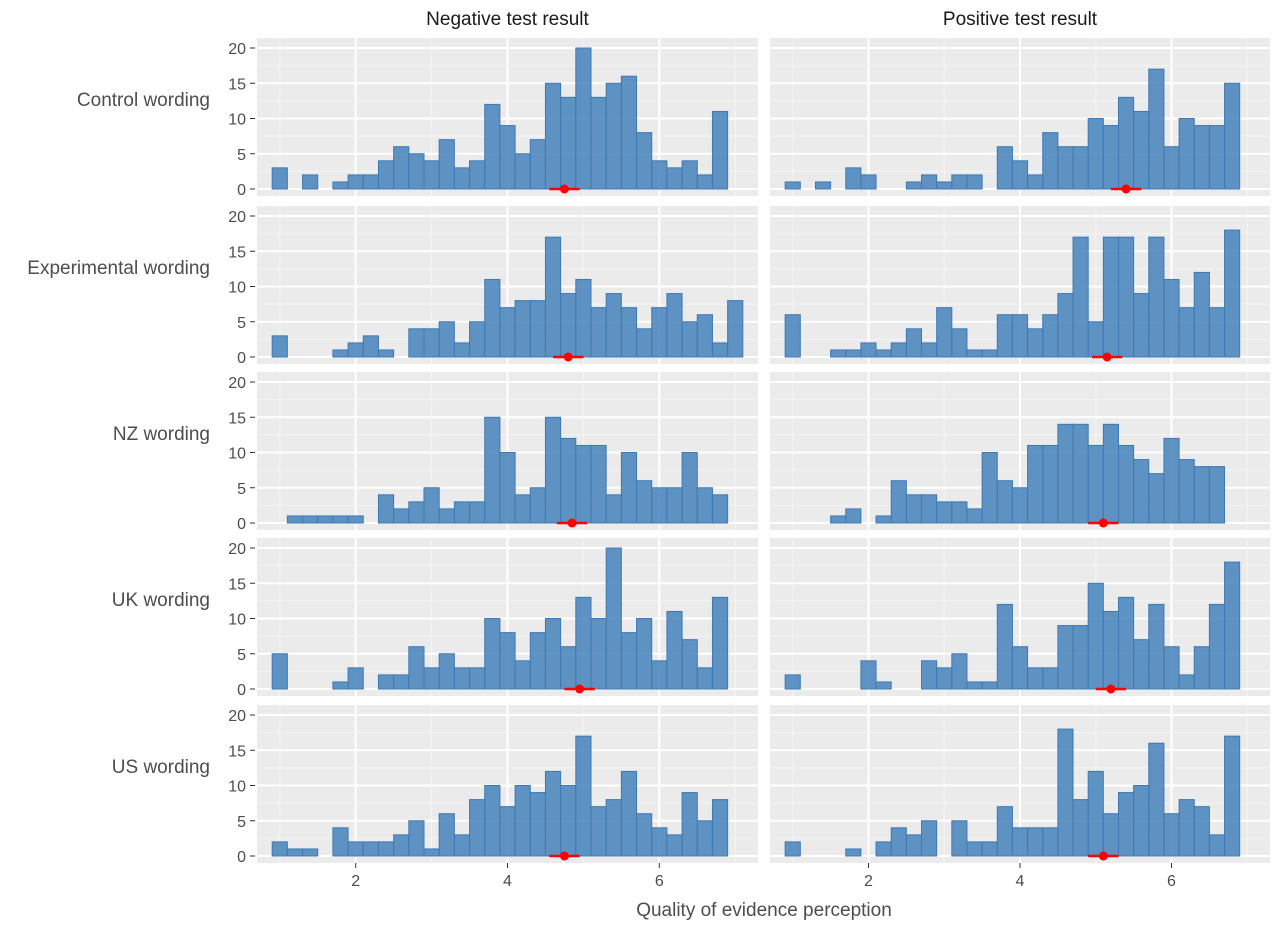 The image size is (1280, 928). What do you see at coordinates (161, 434) in the screenshot?
I see `facet-title-row: NZ wording` at bounding box center [161, 434].